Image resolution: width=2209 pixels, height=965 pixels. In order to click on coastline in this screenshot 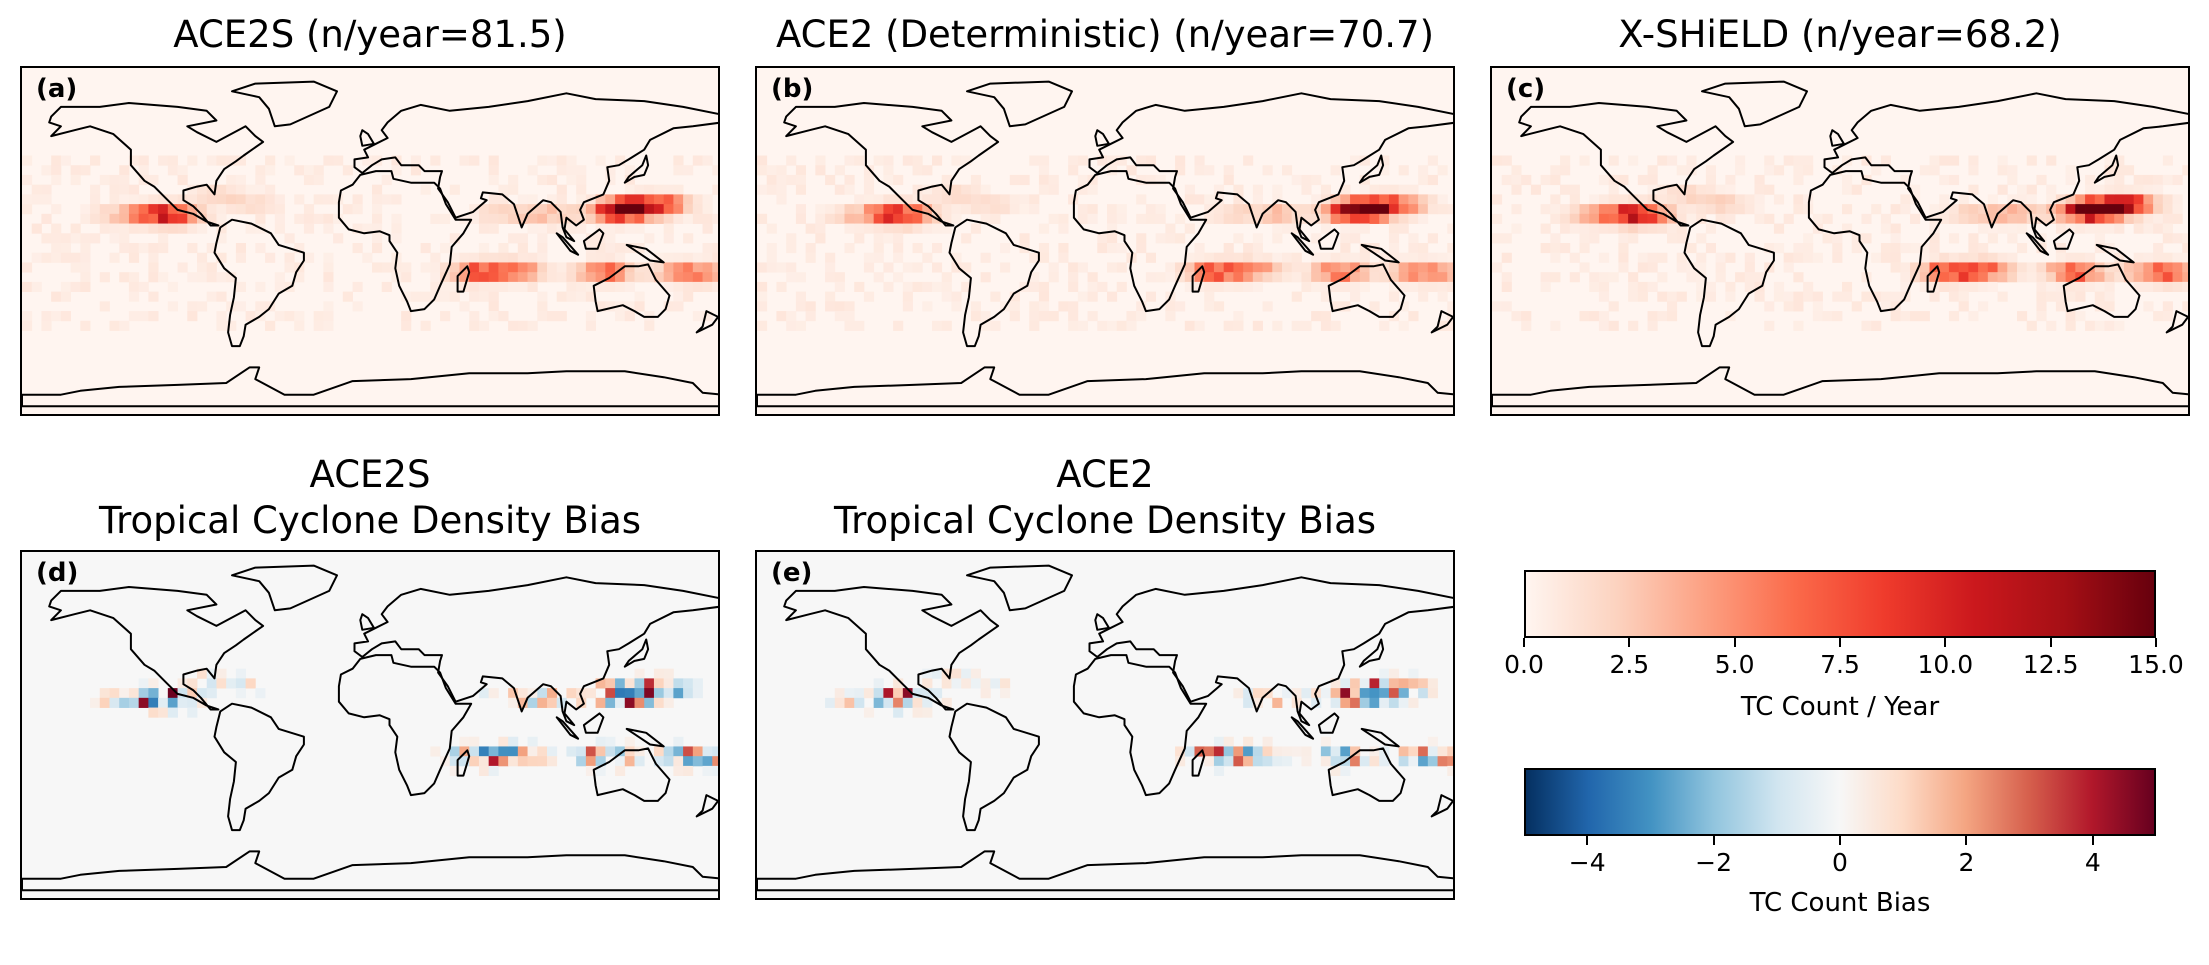, I will do `click(1140, 241)`.